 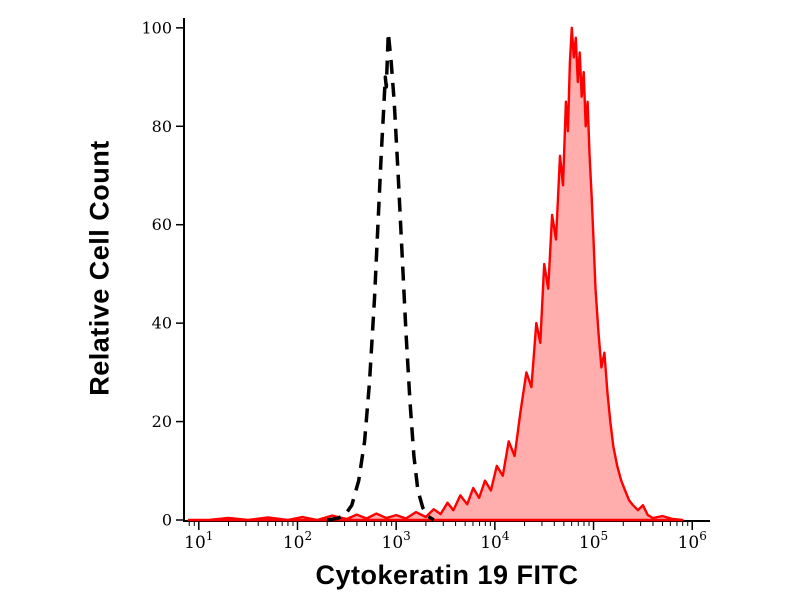 I want to click on isotype-control-dashed-curve, so click(x=380, y=276).